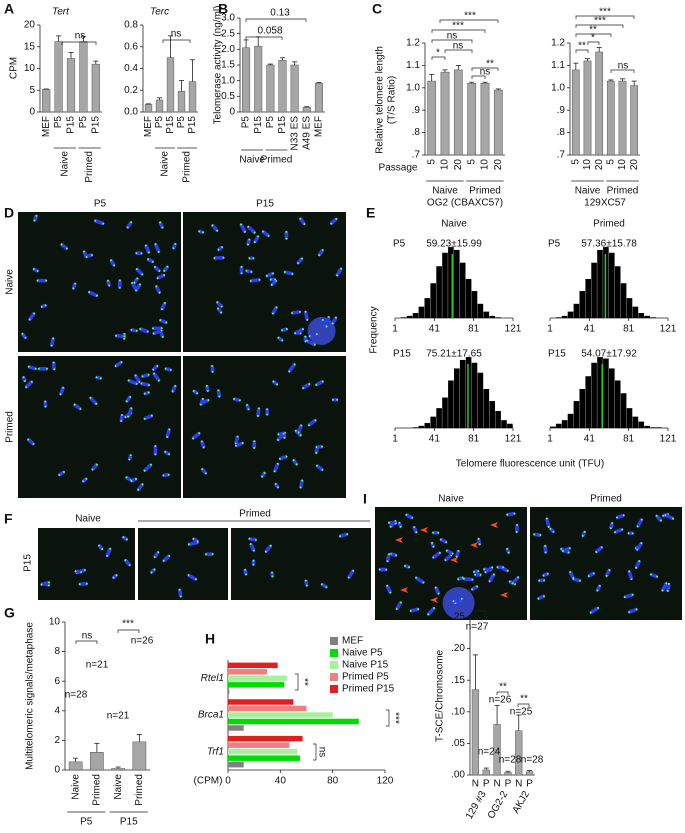 The image size is (685, 833). What do you see at coordinates (131, 25) in the screenshot?
I see `y-tick-label: 0.8` at bounding box center [131, 25].